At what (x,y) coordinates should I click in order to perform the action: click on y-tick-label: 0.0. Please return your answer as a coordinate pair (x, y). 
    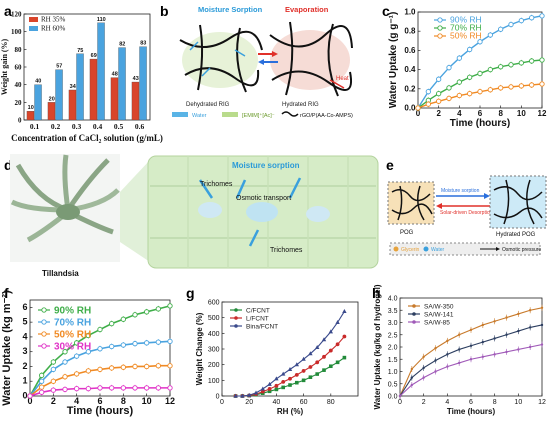
    Looking at the image, I should click on (393, 397).